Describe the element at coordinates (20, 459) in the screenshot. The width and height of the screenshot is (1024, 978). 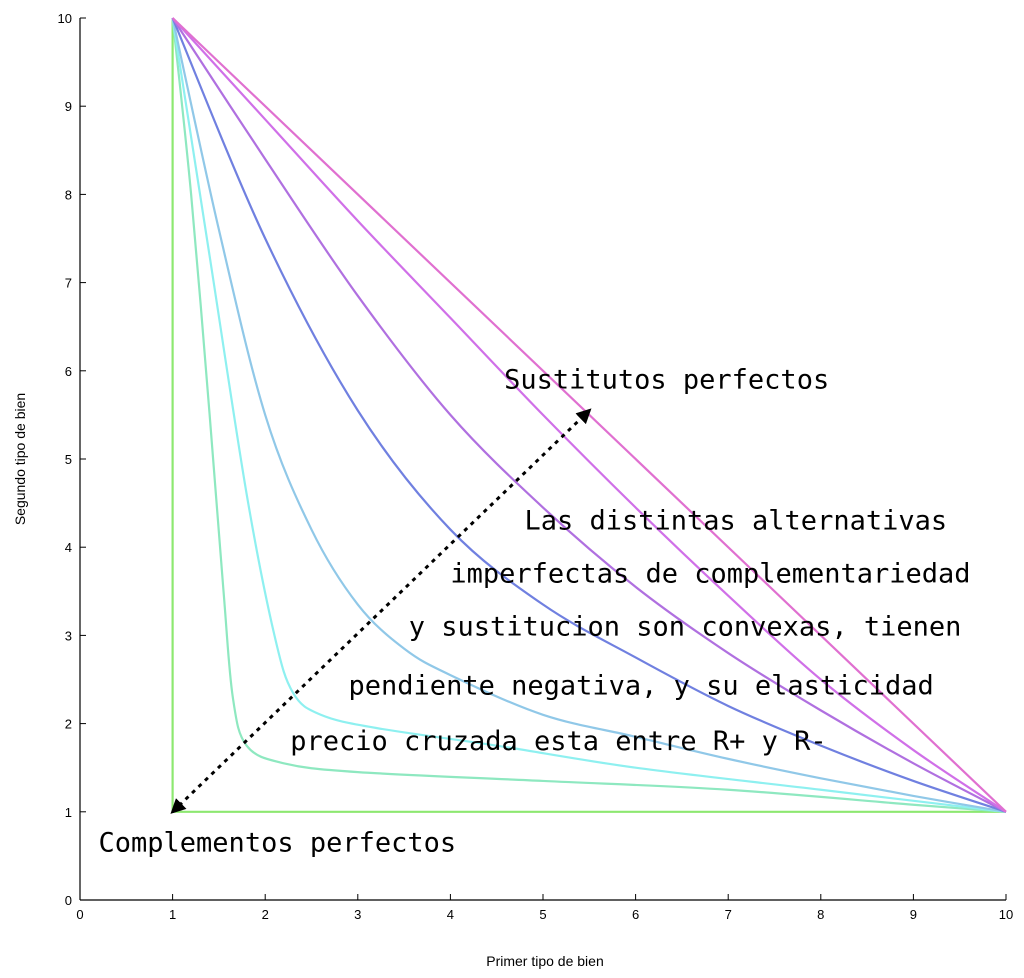
I see `y-axis-label: Segundo tipo de bien` at that location.